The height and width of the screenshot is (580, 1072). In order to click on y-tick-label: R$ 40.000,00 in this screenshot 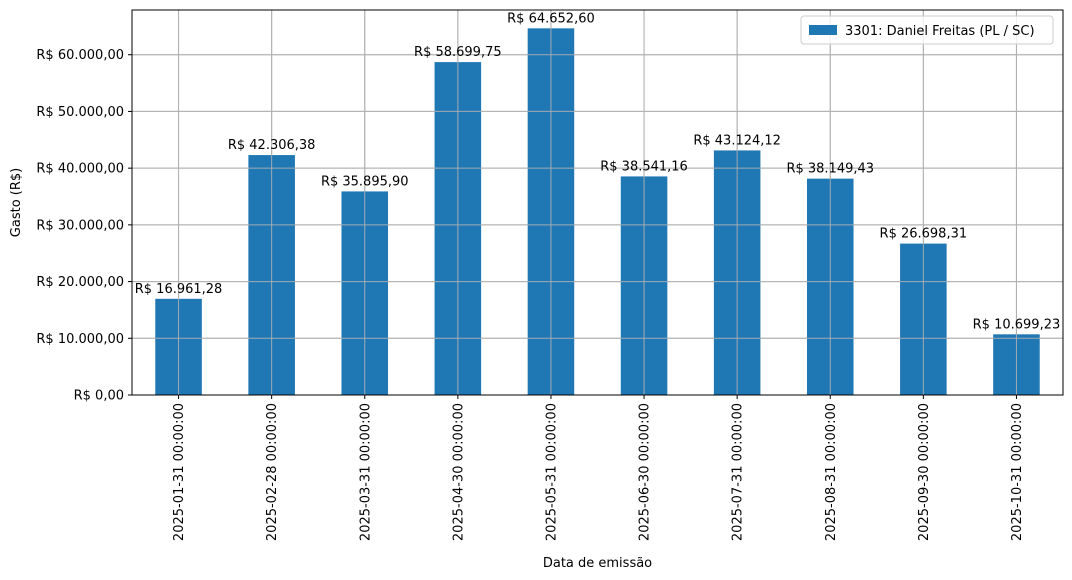, I will do `click(80, 169)`.